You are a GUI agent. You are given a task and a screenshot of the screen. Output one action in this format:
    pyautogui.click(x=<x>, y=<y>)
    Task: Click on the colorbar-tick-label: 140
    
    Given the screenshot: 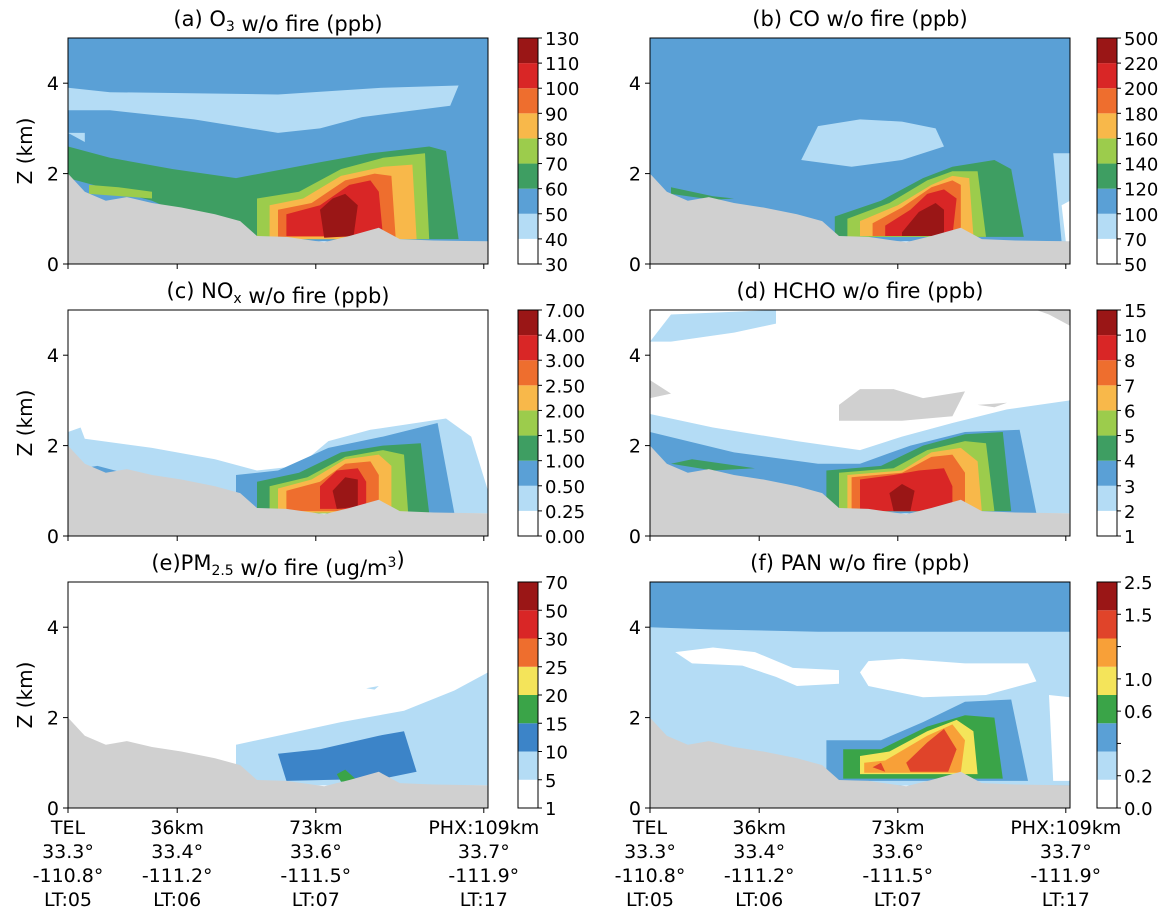 What is the action you would take?
    pyautogui.click(x=1141, y=165)
    